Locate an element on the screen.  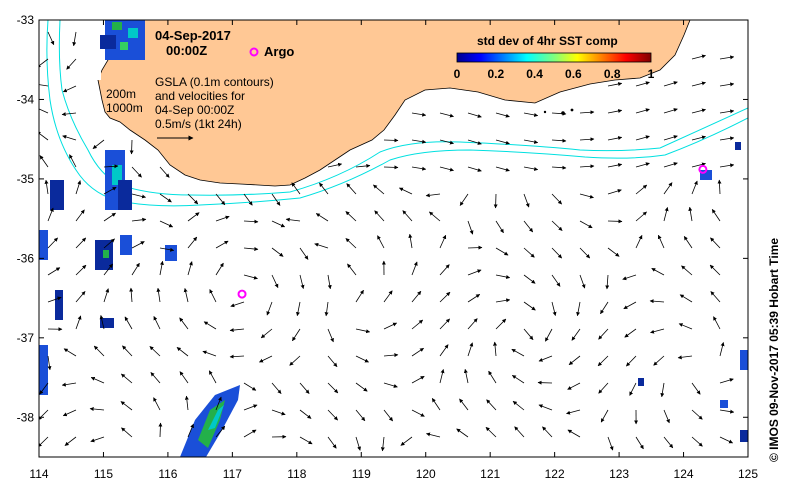
colorbar-ramp is located at coordinates (554, 57).